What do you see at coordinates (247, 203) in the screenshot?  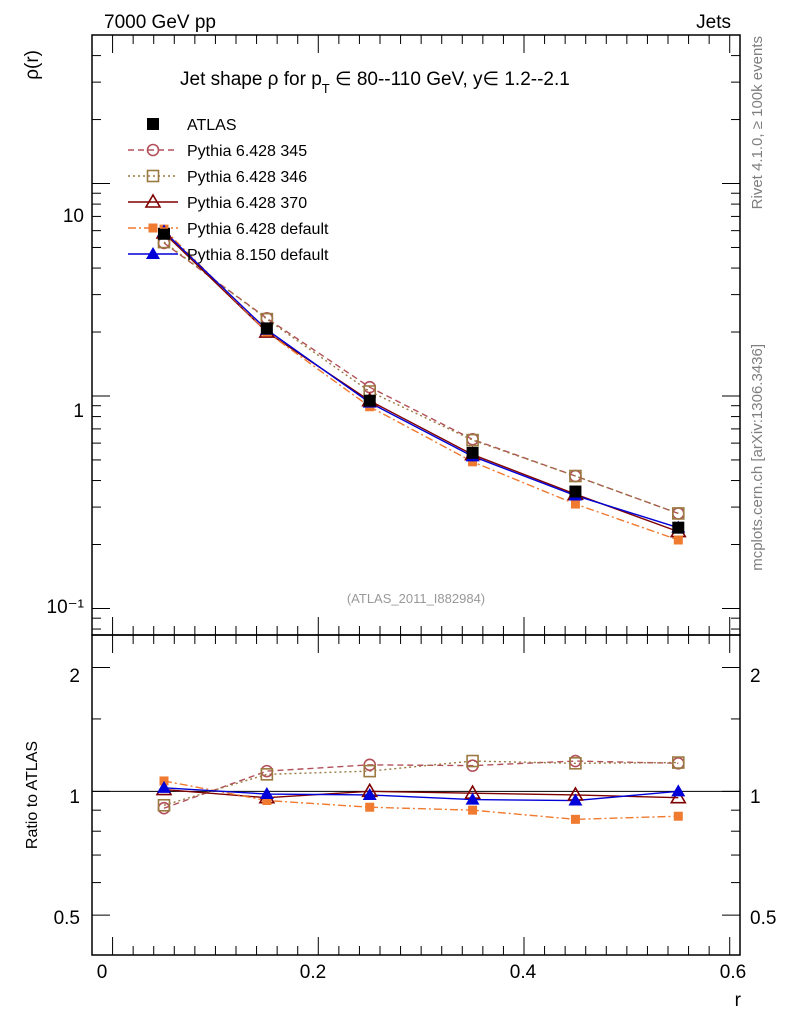 I see `legend-label-pythia-6-428-370: Pythia 6.428 370` at bounding box center [247, 203].